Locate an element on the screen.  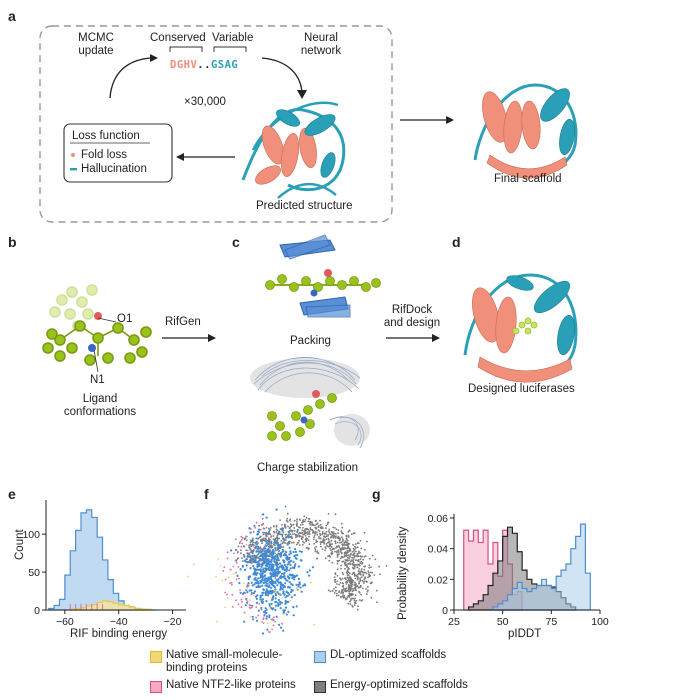
designed-luciferase-protein is located at coordinates (520, 328).